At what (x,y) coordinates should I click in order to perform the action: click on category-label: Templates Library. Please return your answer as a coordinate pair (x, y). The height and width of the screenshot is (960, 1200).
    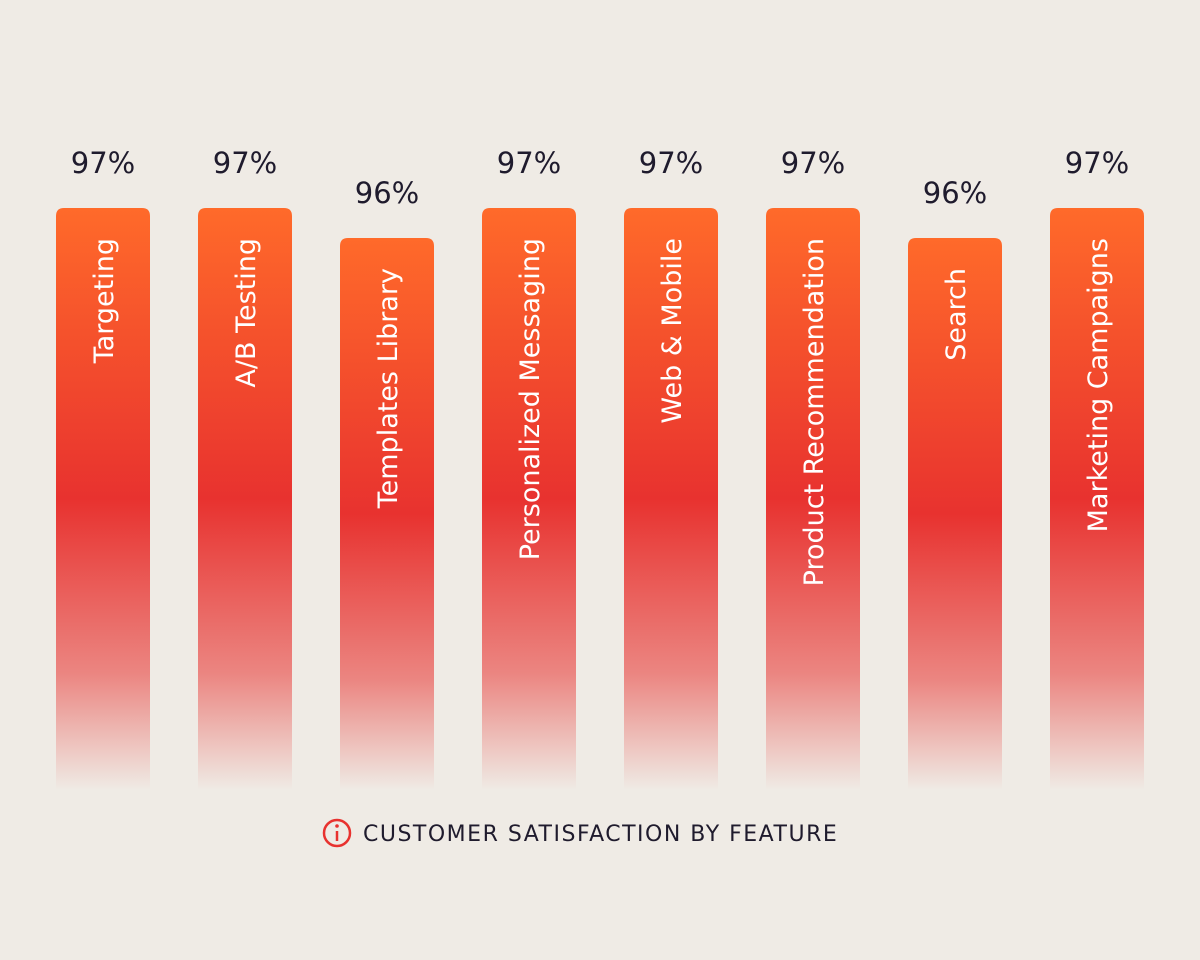
    Looking at the image, I should click on (388, 388).